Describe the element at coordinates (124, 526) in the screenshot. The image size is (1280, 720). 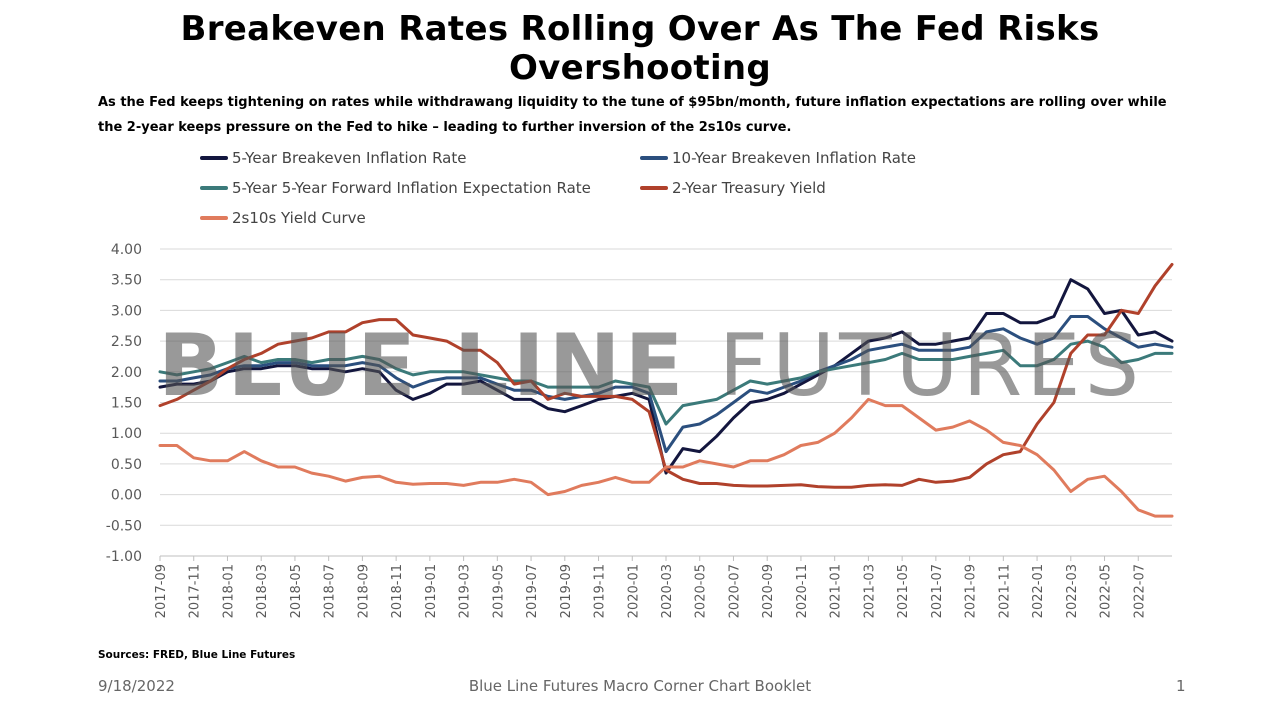
I see `y-tick-label: -0.50` at that location.